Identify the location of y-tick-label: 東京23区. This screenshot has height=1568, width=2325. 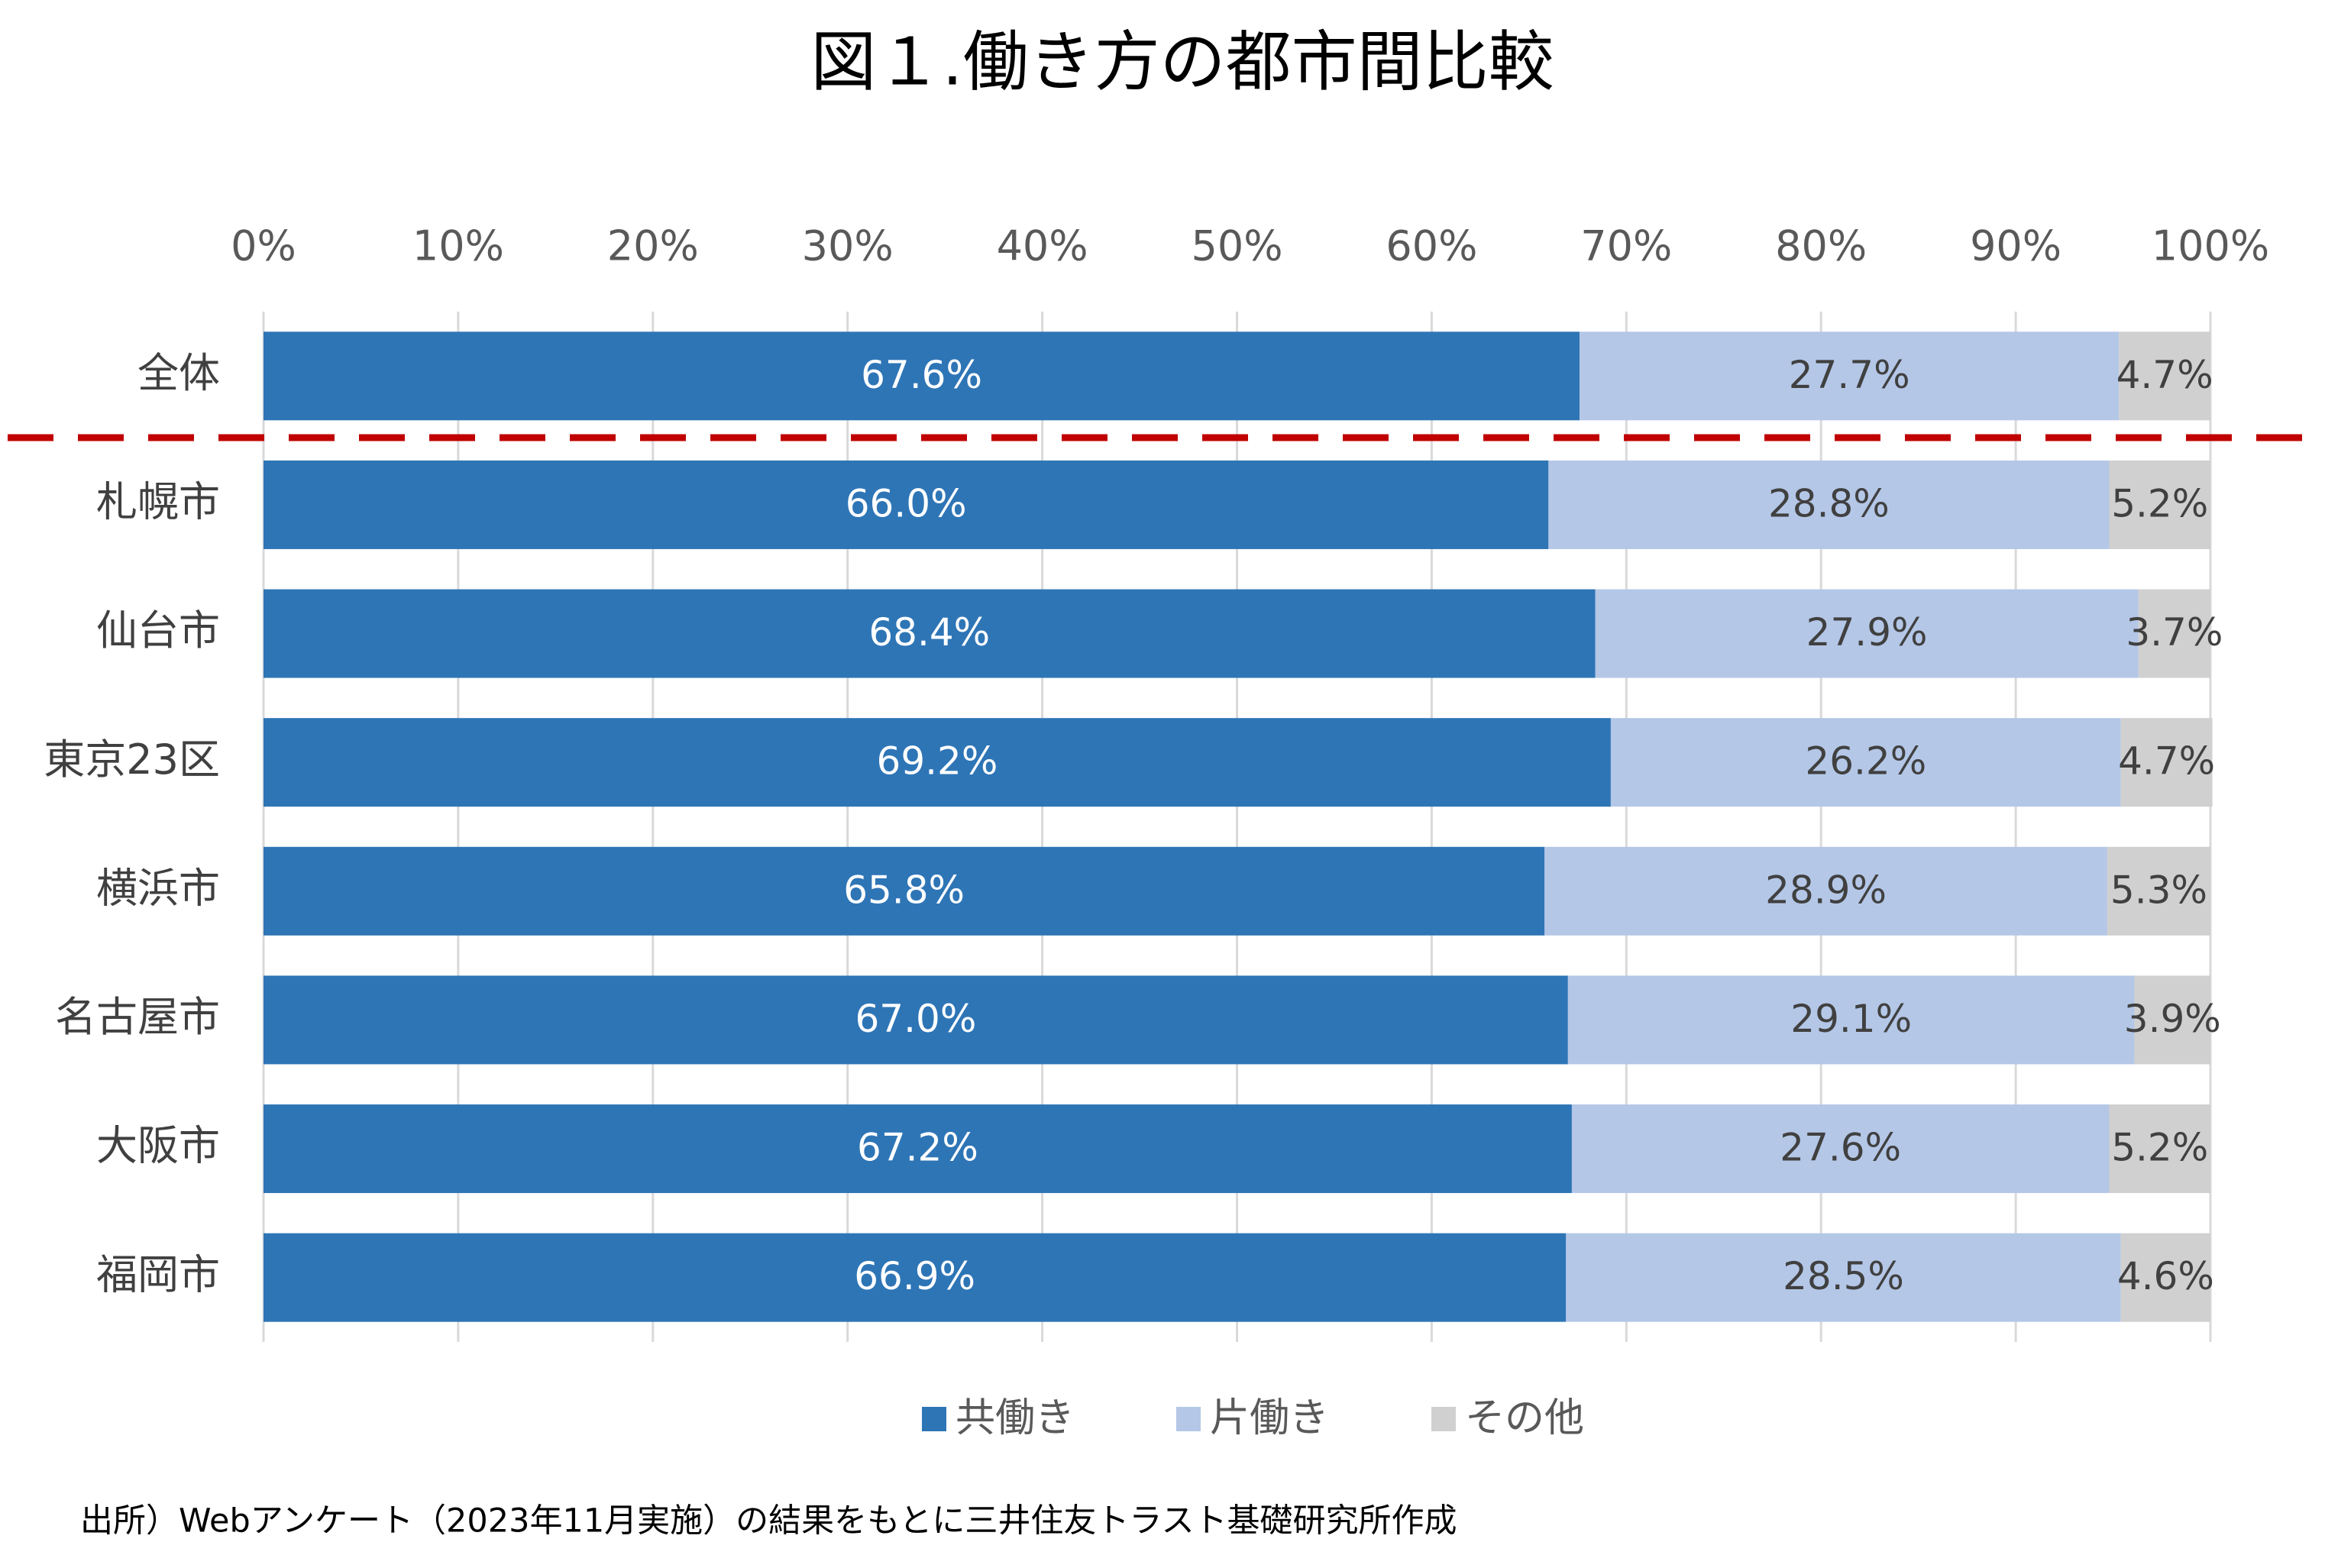
(132, 760).